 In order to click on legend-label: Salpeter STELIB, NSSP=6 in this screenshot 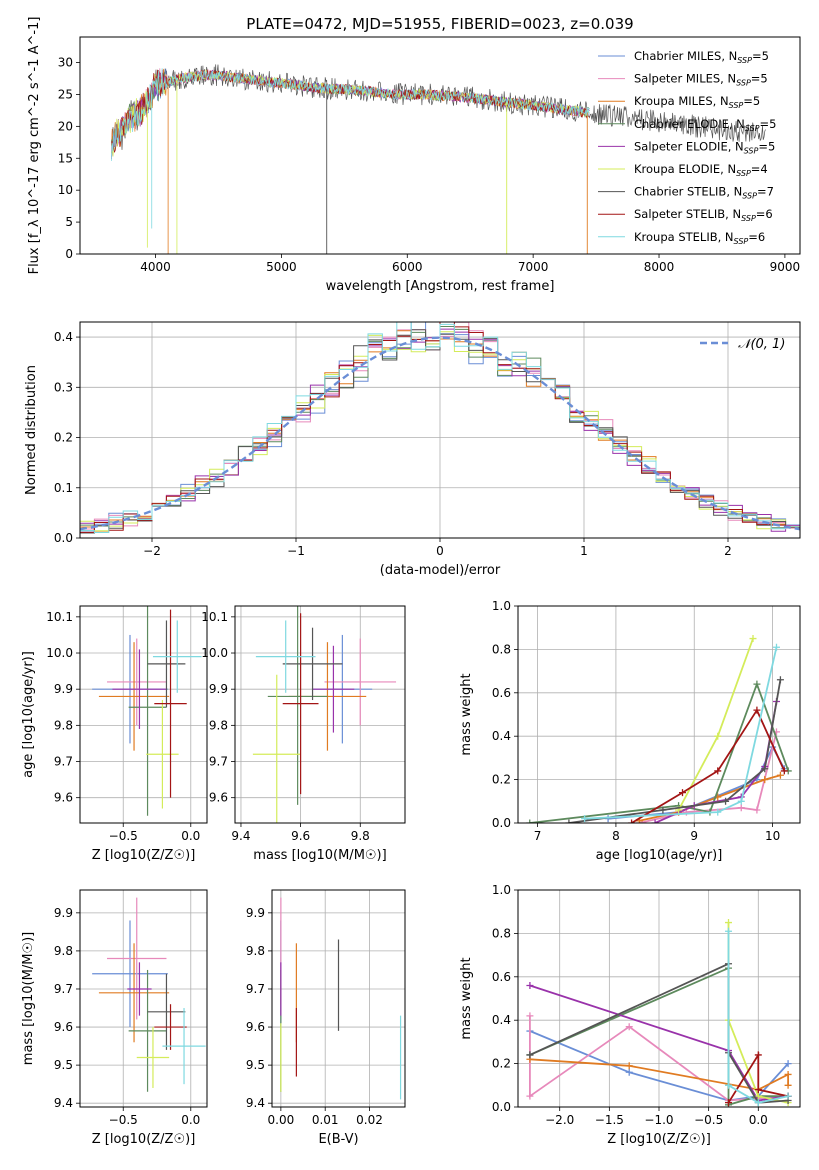, I will do `click(703, 215)`.